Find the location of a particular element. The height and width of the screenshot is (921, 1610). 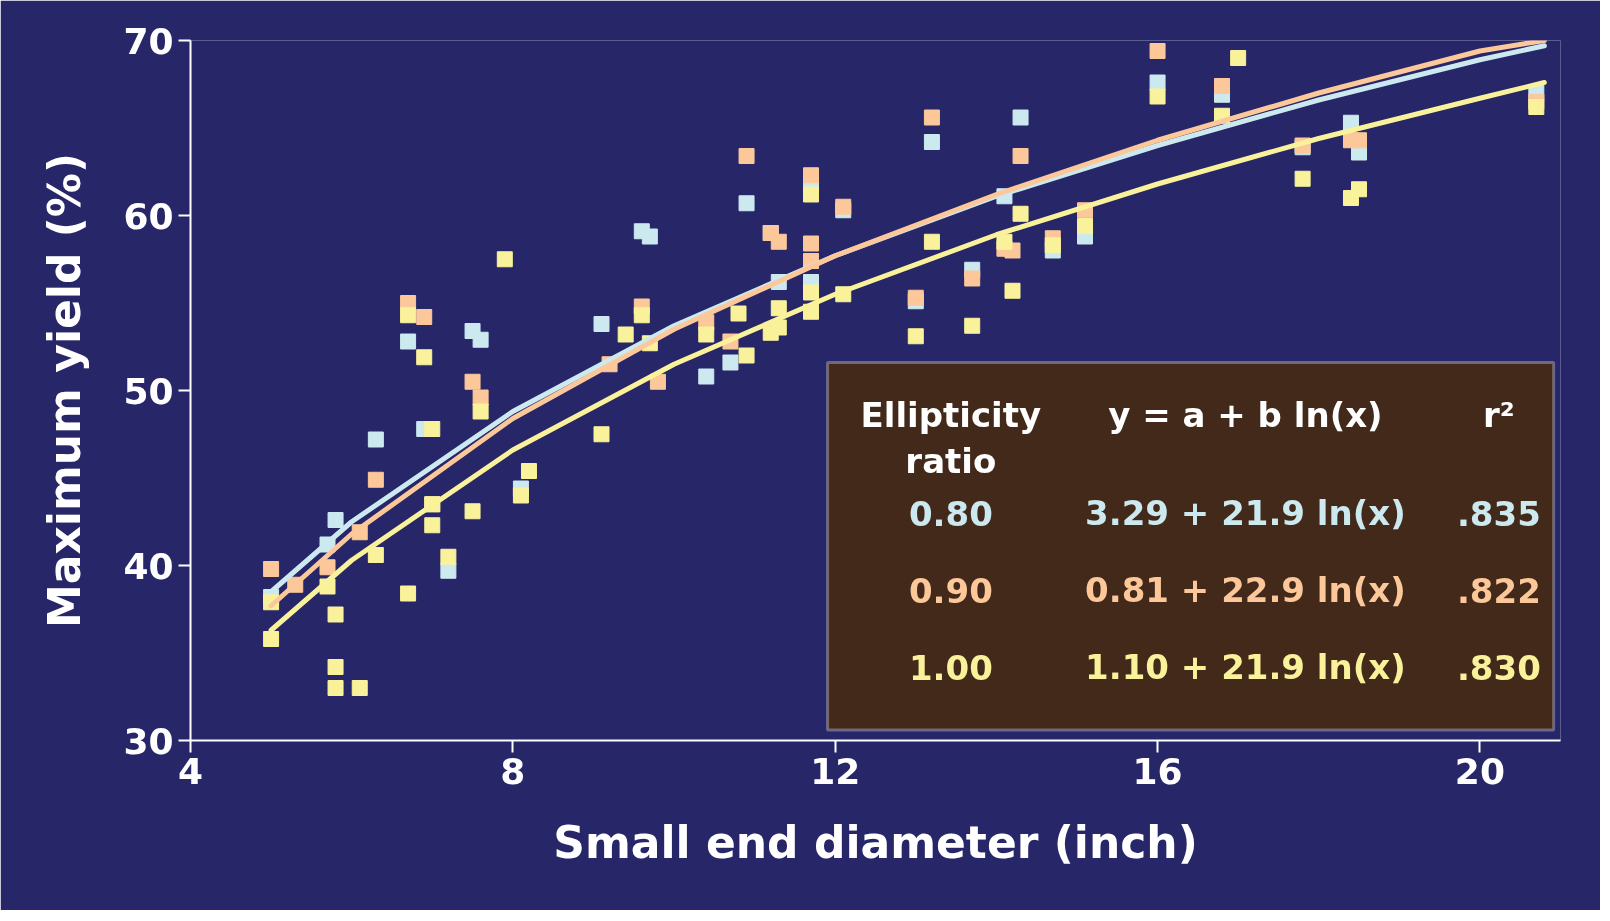

x-tick-label: 8 is located at coordinates (513, 771).